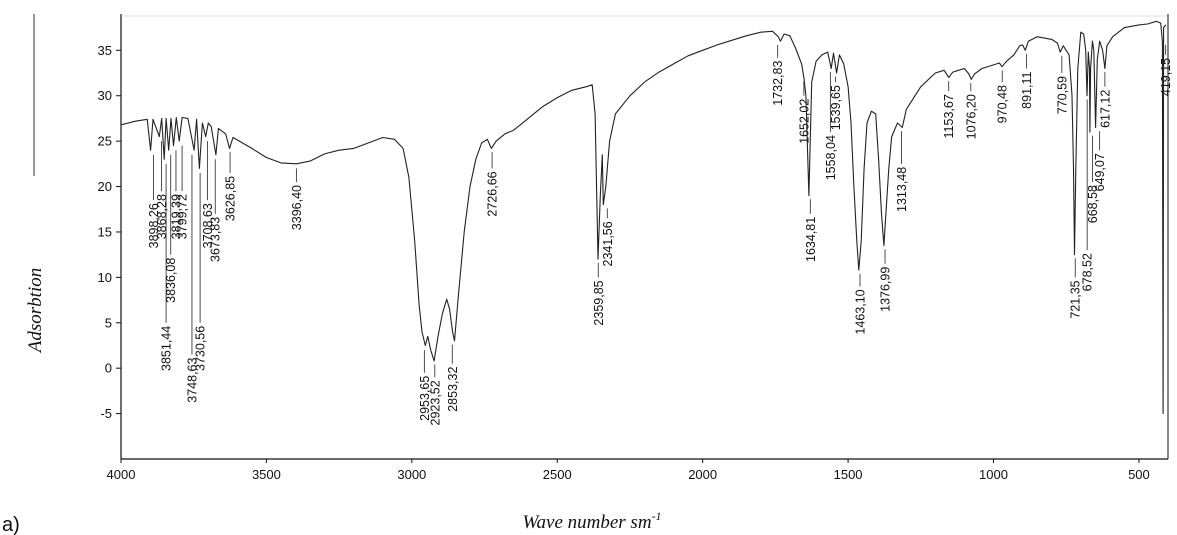 Image resolution: width=1177 pixels, height=535 pixels. What do you see at coordinates (1076, 299) in the screenshot?
I see `peak-label: 721,35` at bounding box center [1076, 299].